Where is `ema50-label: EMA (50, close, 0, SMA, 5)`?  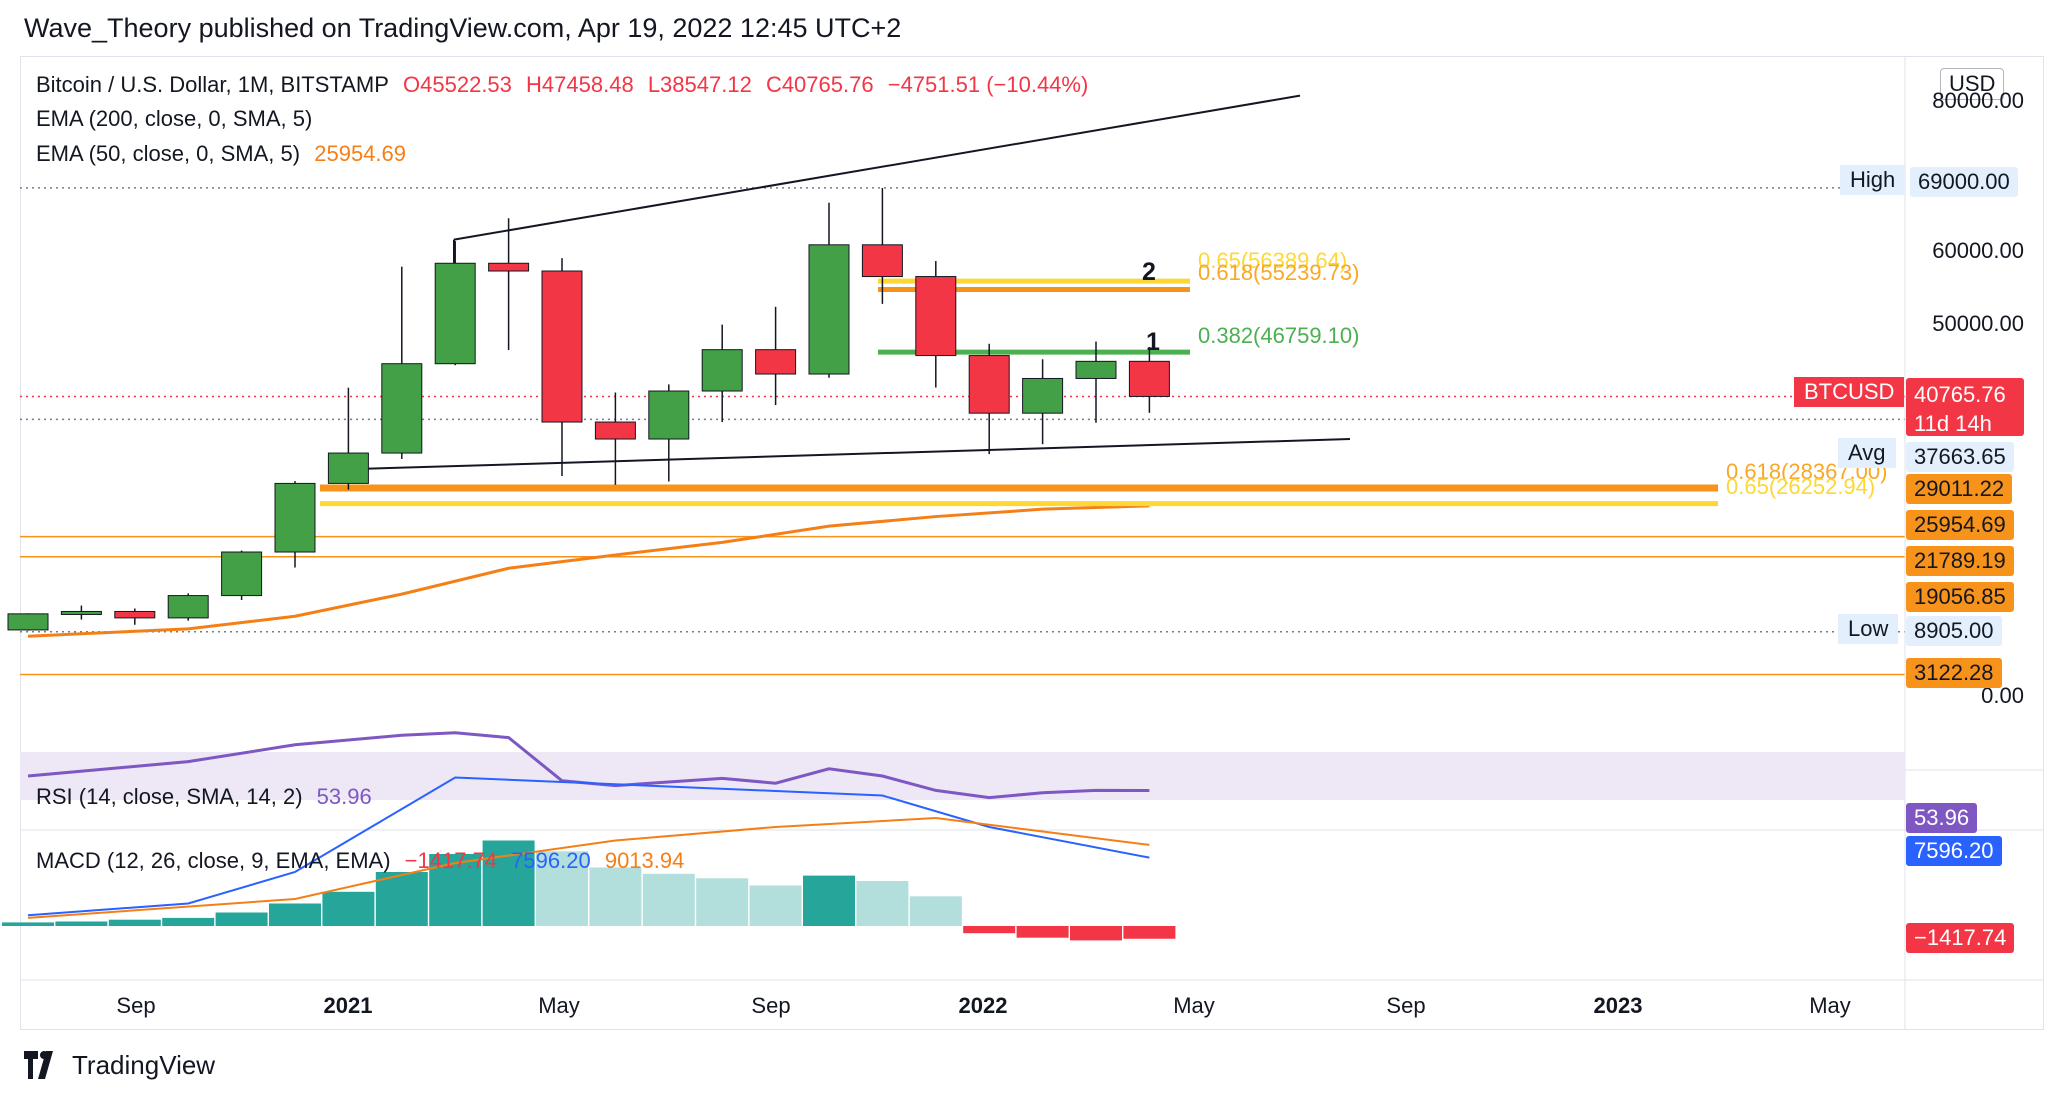
ema50-label: EMA (50, close, 0, SMA, 5) is located at coordinates (168, 153).